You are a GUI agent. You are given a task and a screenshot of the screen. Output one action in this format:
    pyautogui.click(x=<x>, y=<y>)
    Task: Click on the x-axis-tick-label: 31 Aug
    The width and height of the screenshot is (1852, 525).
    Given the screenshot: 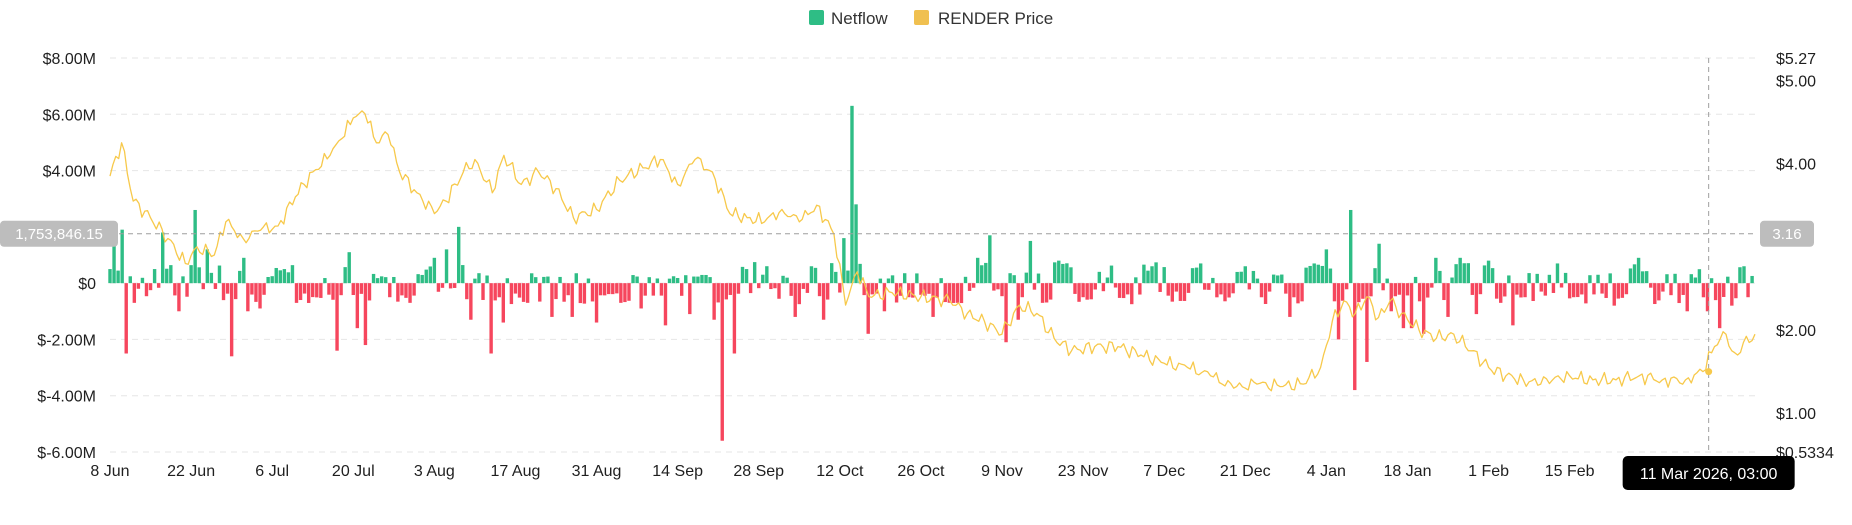 What is the action you would take?
    pyautogui.click(x=597, y=471)
    